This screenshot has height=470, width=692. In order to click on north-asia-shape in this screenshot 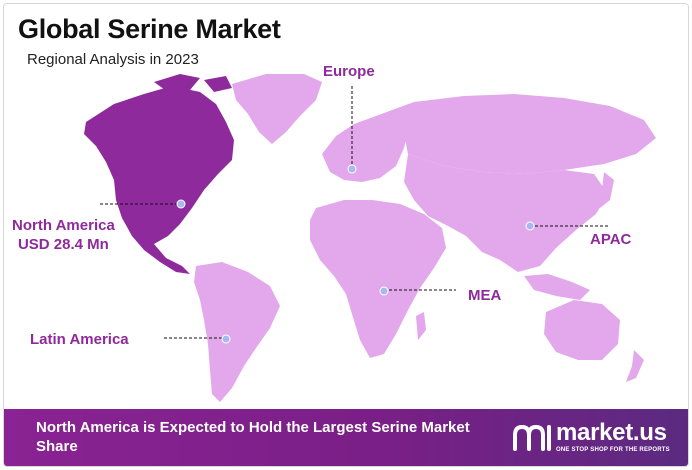, I will do `click(516, 134)`.